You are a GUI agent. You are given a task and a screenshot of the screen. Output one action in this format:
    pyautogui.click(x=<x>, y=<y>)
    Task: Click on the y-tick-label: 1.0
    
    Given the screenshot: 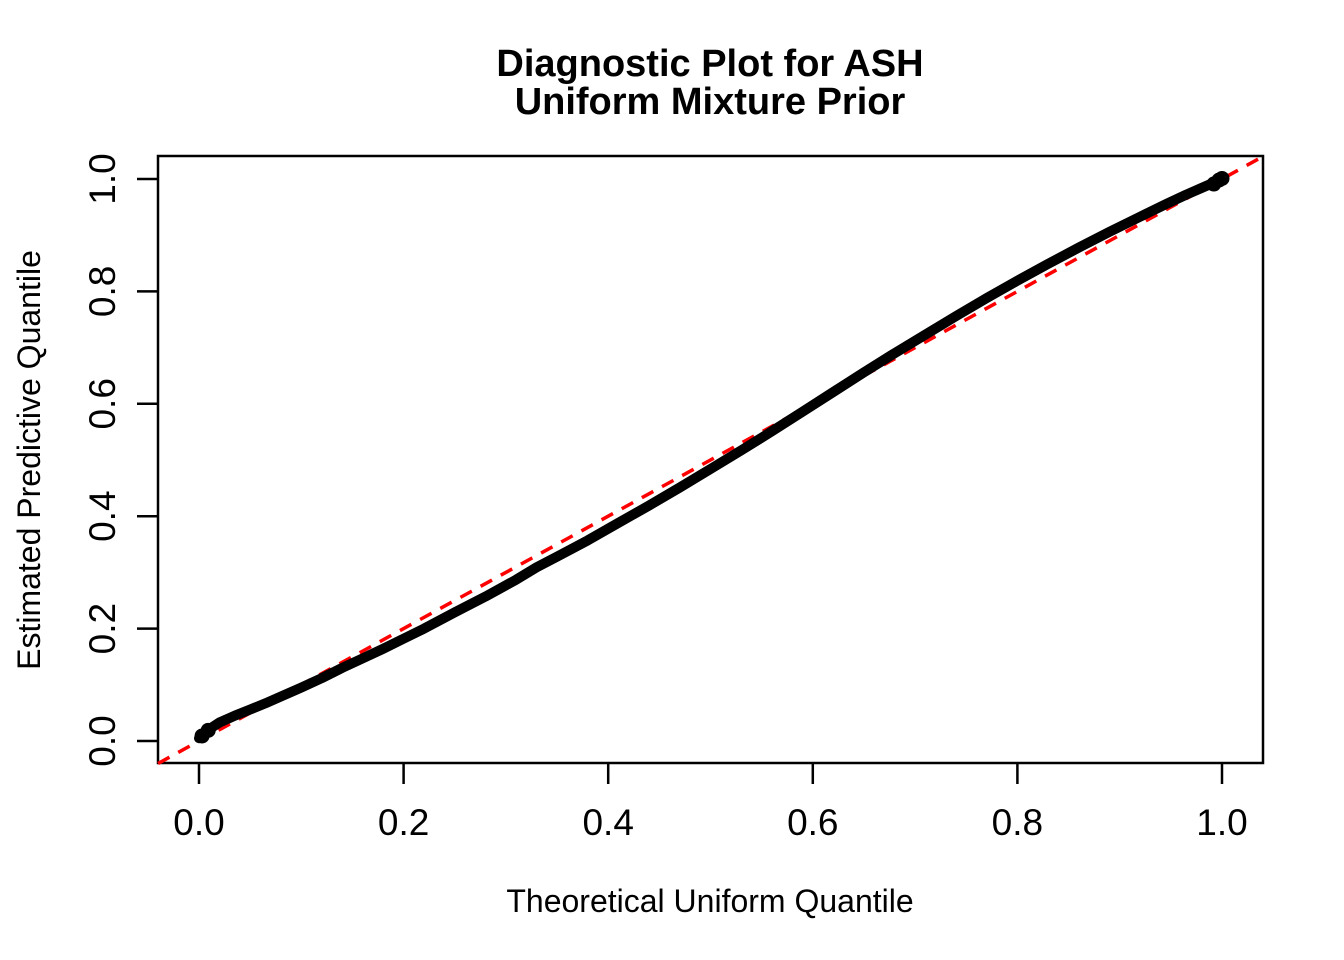 What is the action you would take?
    pyautogui.click(x=102, y=178)
    